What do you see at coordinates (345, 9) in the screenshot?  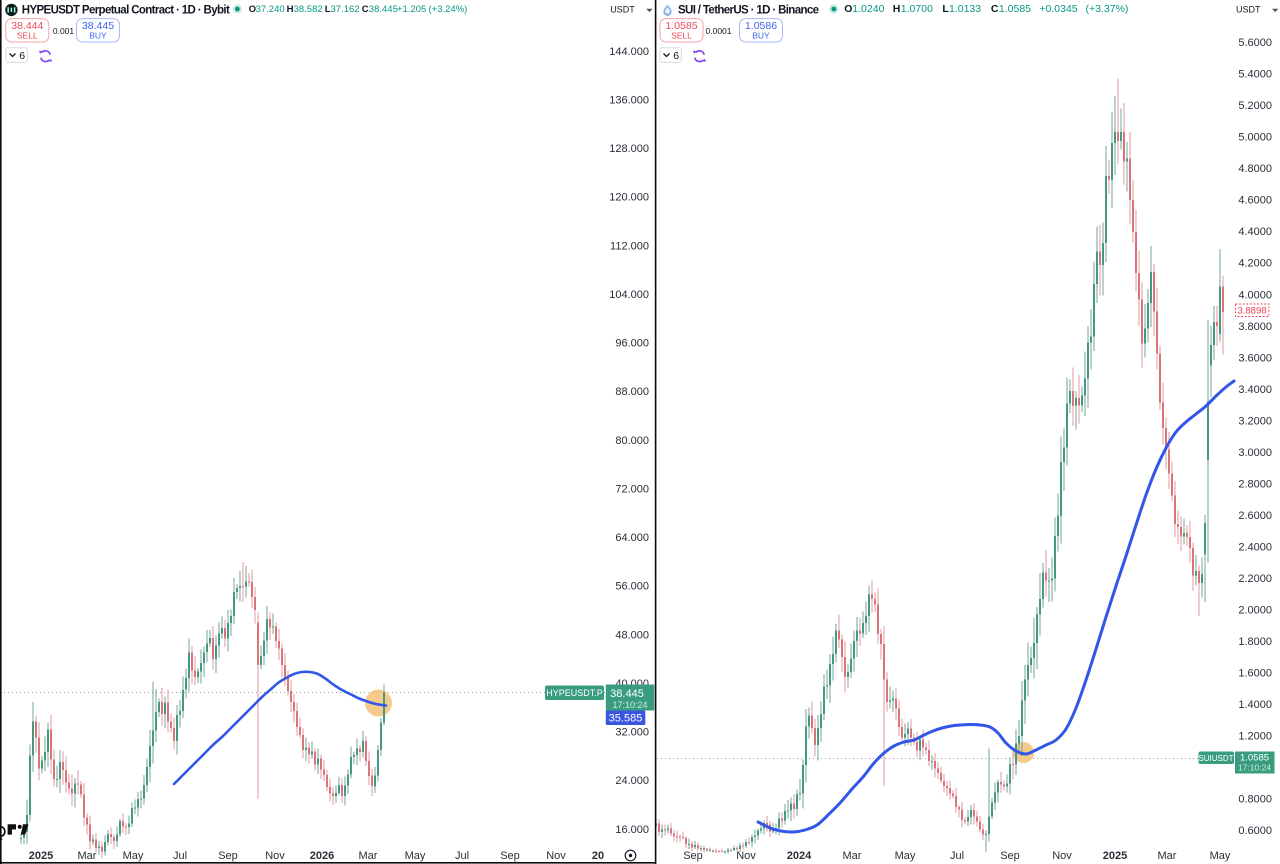 I see `svg-text: 37.162` at bounding box center [345, 9].